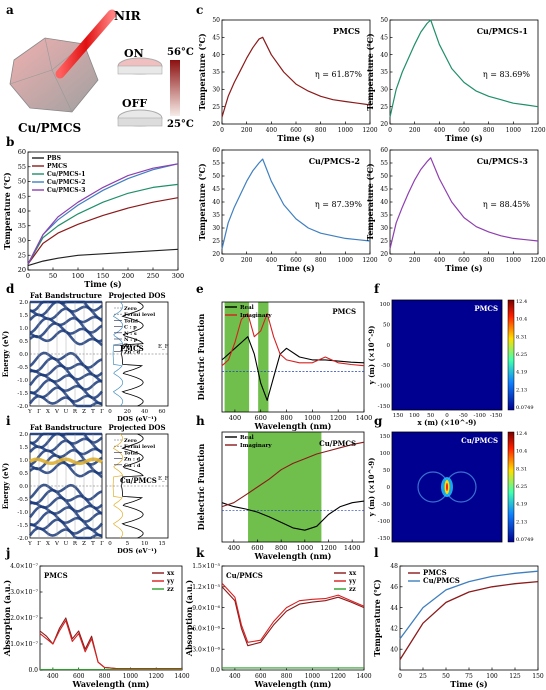 Image resolution: width=546 pixels, height=690 pixels. What do you see at coordinates (463, 416) in the screenshot?
I see `x-tick-label: -50` at bounding box center [463, 416].